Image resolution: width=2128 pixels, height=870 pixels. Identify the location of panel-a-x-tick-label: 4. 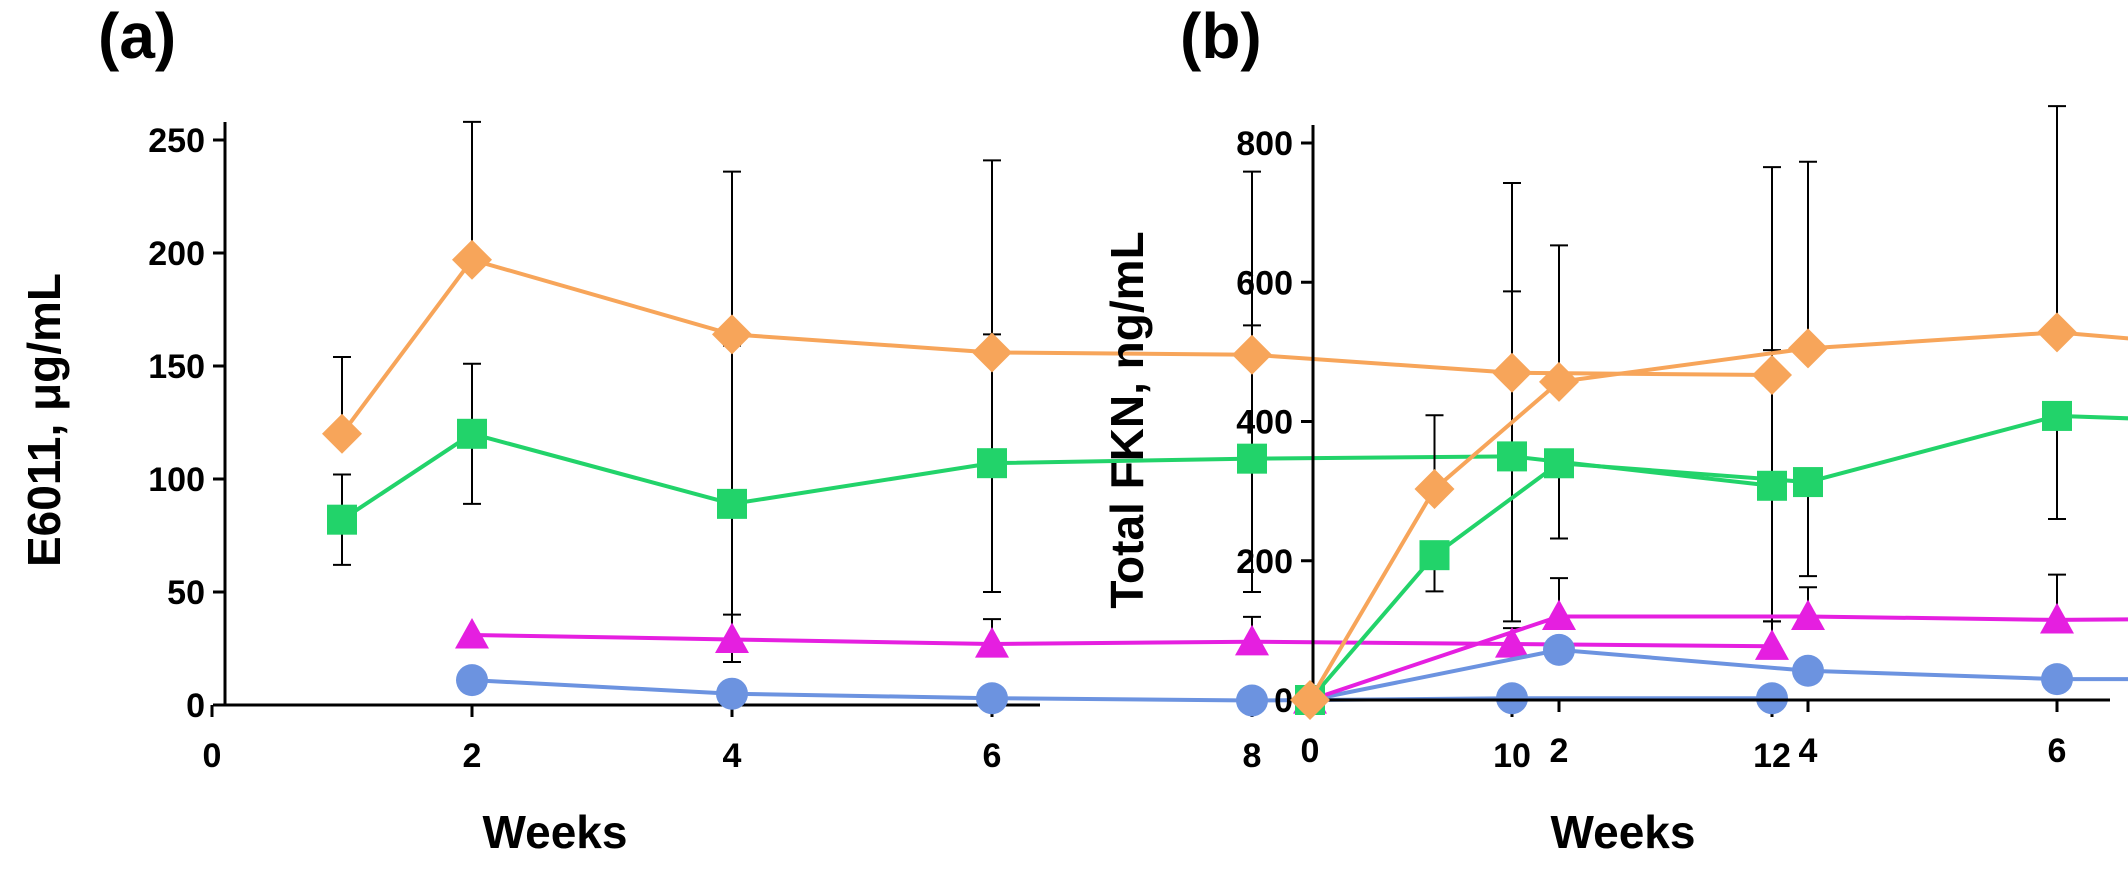
(732, 756).